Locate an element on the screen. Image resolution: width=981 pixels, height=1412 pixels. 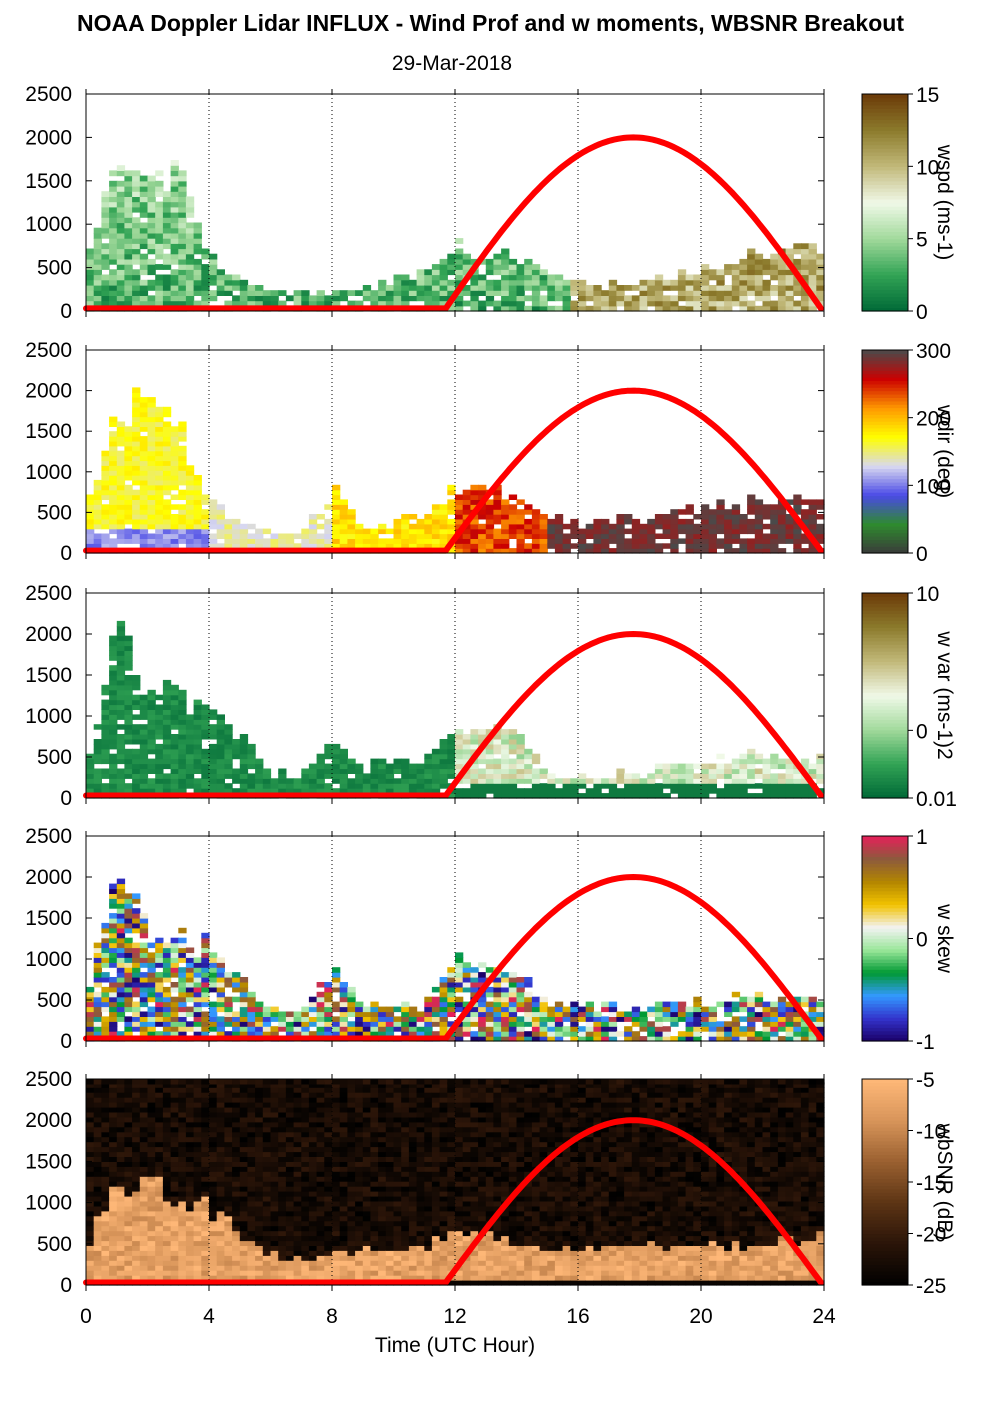
colorbar-tick-label: 0 is located at coordinates (922, 940).